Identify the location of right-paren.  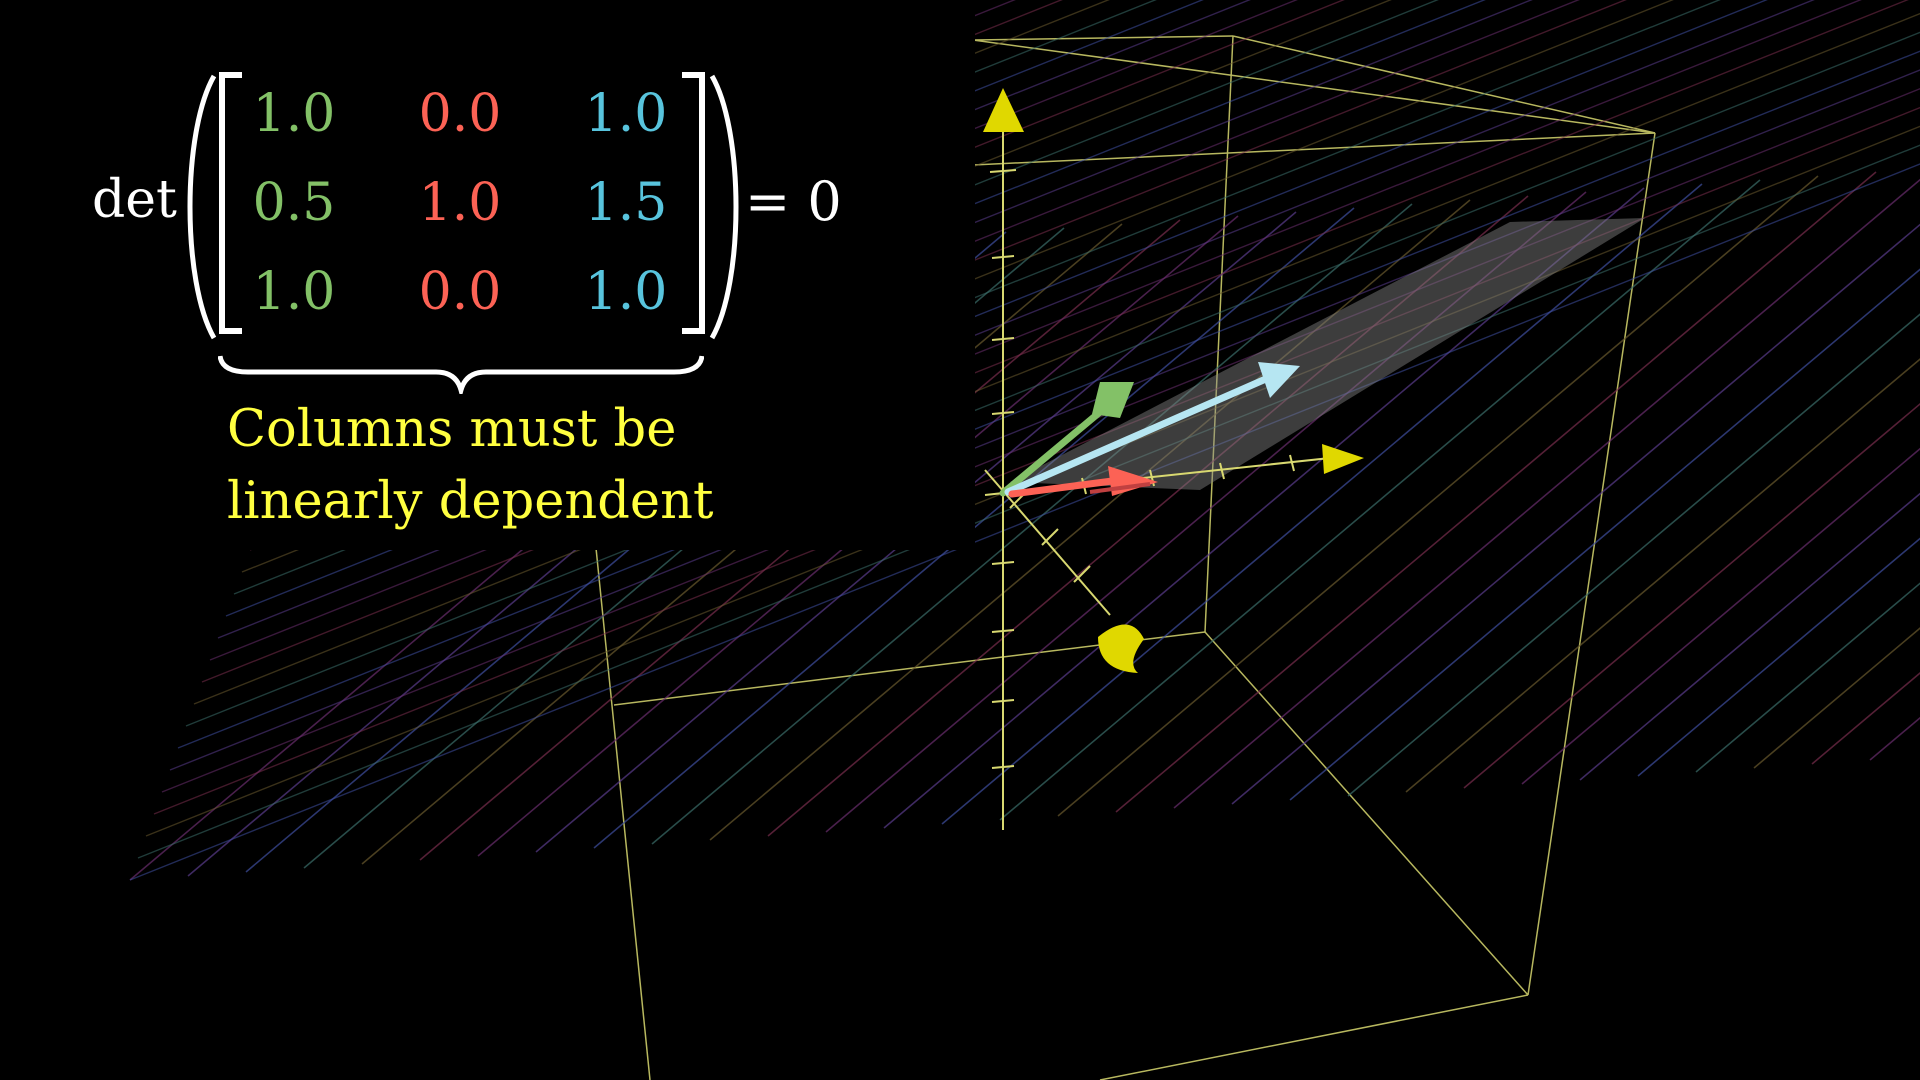
(724, 207).